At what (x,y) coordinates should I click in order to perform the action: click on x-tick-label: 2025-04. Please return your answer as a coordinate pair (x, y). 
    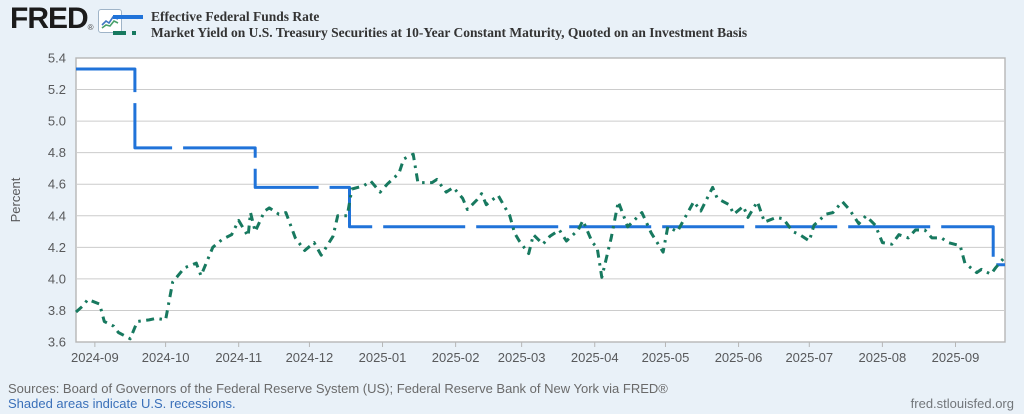
    Looking at the image, I should click on (595, 357).